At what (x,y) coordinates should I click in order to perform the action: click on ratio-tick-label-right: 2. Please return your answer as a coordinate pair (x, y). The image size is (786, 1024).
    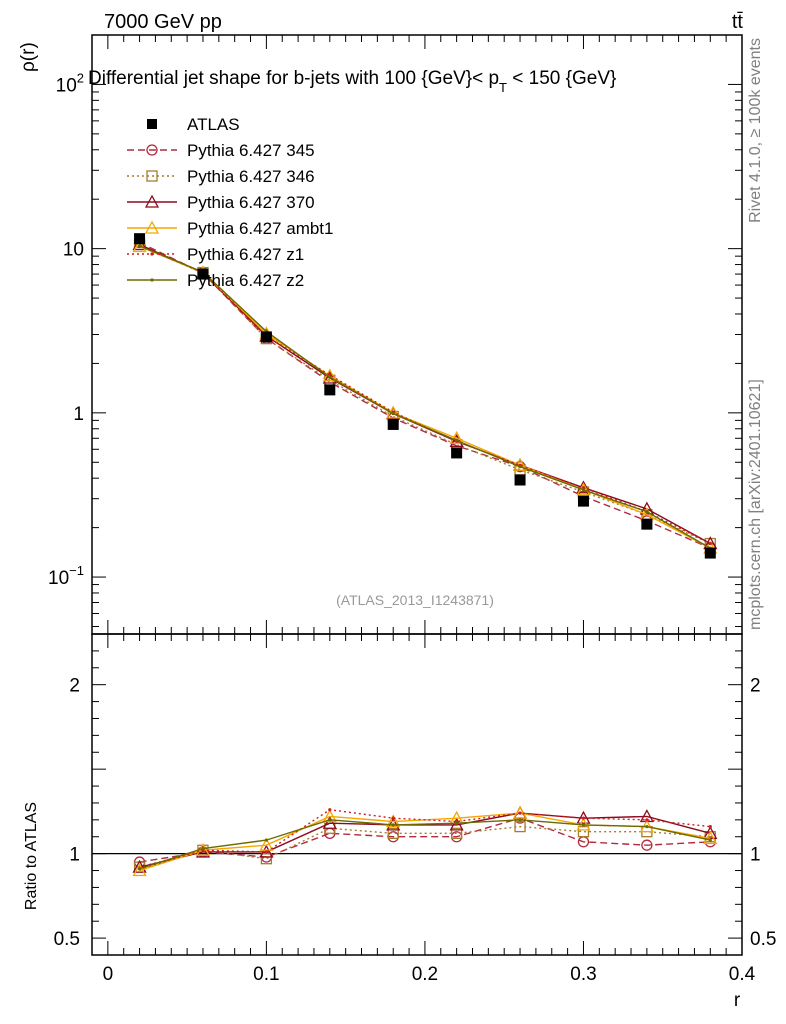
    Looking at the image, I should click on (755, 686).